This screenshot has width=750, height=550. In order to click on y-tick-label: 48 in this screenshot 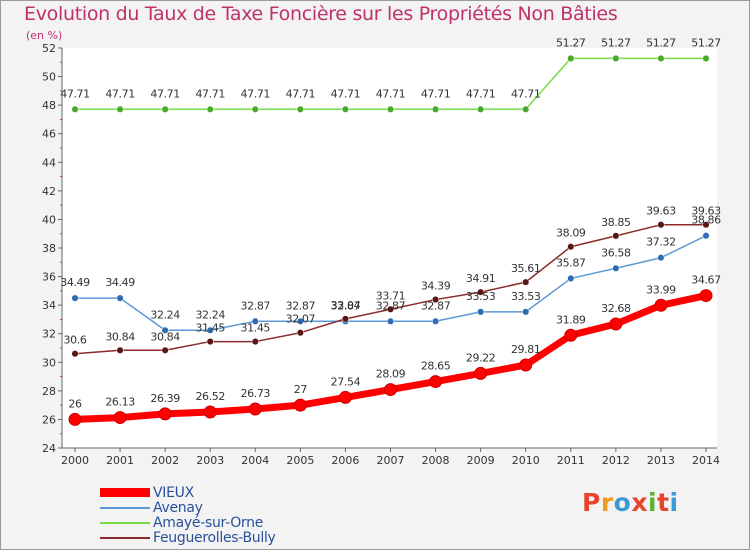, I will do `click(49, 105)`.